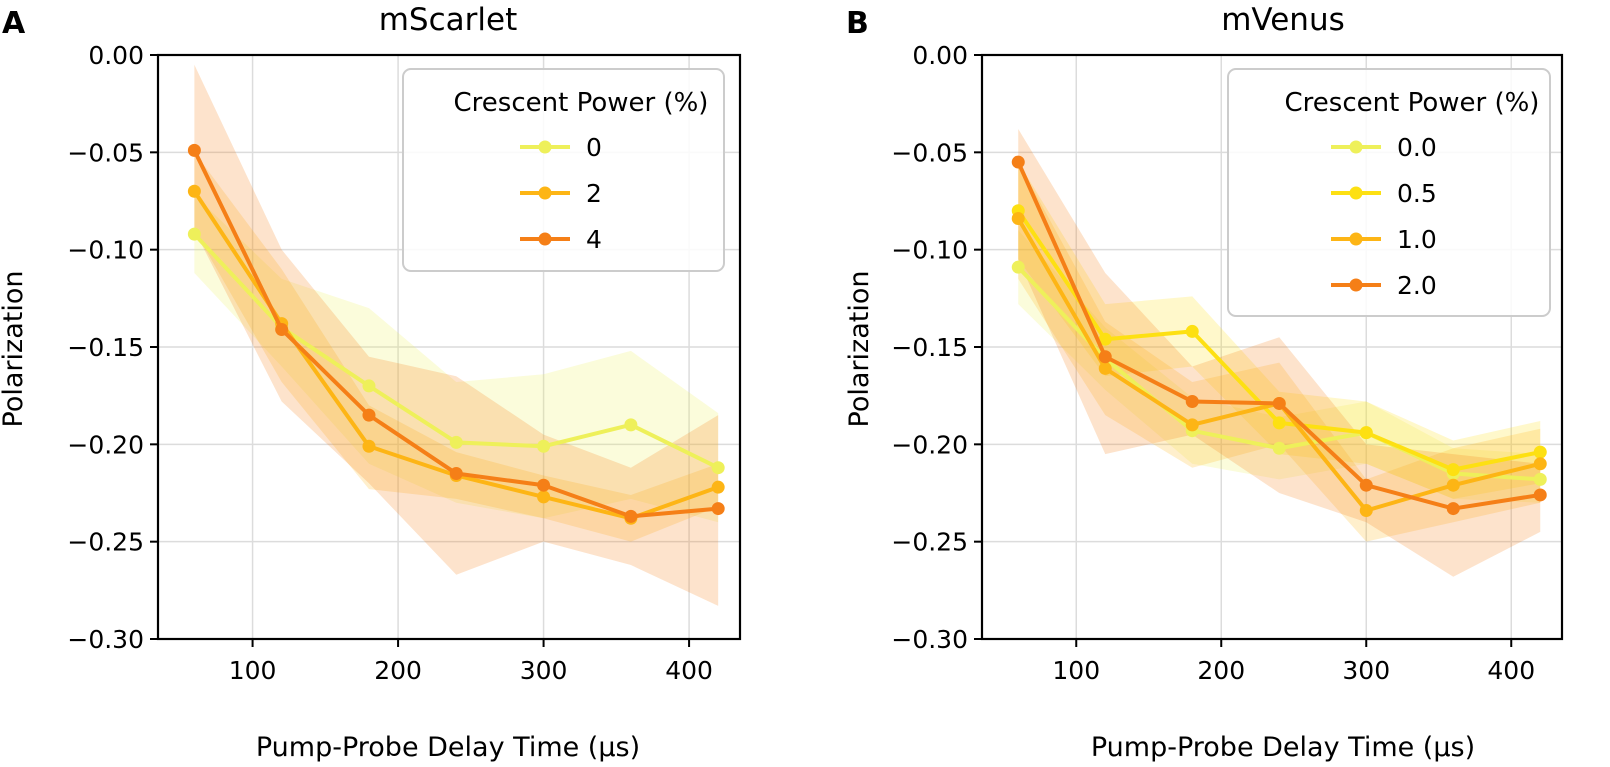 The height and width of the screenshot is (767, 1610). Describe the element at coordinates (1283, 747) in the screenshot. I see `x-axis-label-b: Pump-Probe Delay Time (µs)` at that location.